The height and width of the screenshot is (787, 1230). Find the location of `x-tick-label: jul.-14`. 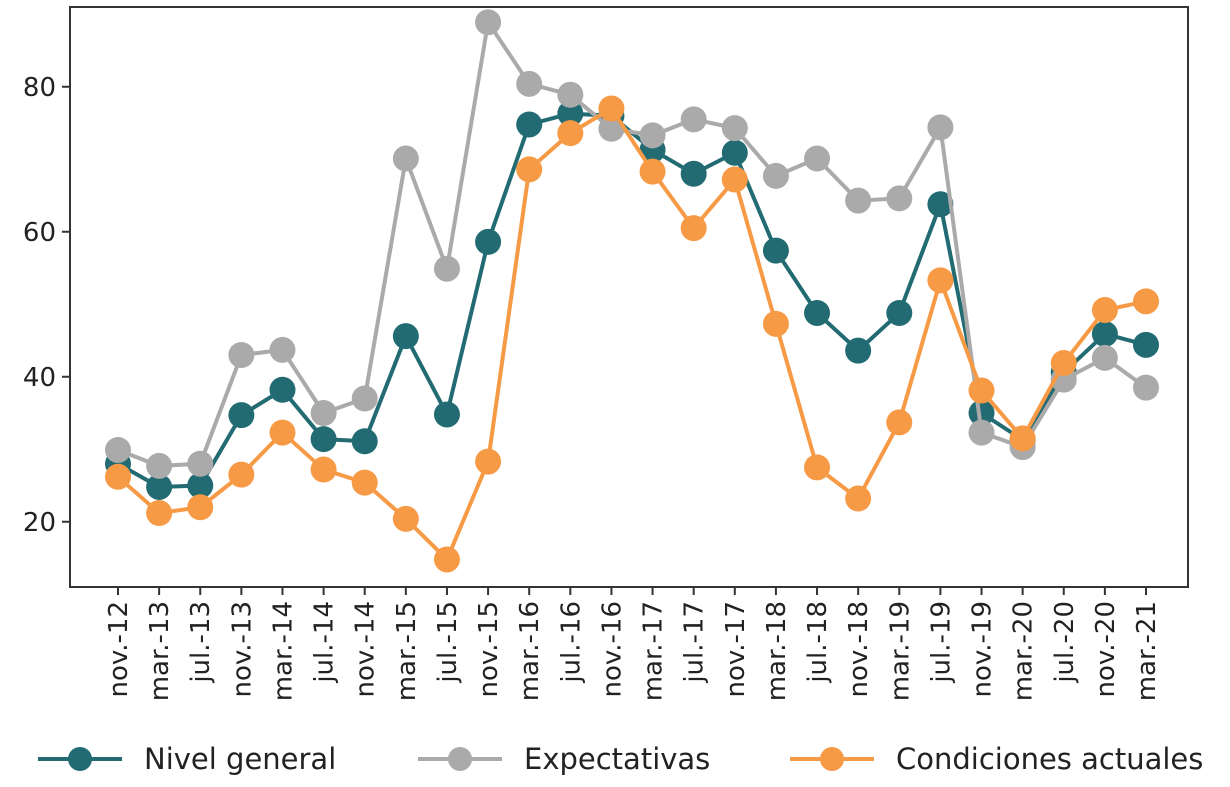

x-tick-label: jul.-14 is located at coordinates (325, 642).